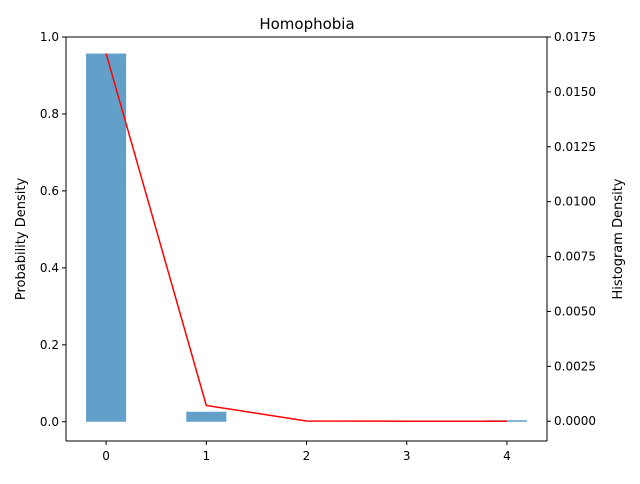  What do you see at coordinates (575, 37) in the screenshot?
I see `y-tick-label-right: 0.0175` at bounding box center [575, 37].